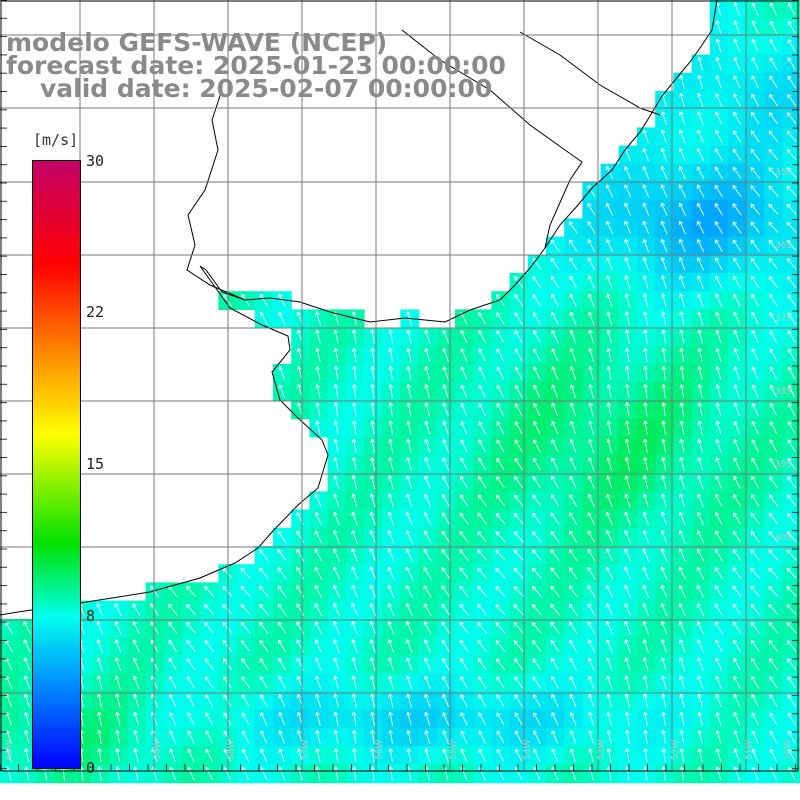 This screenshot has width=800, height=800. What do you see at coordinates (783, 246) in the screenshot?
I see `latitude-label: 36S` at bounding box center [783, 246].